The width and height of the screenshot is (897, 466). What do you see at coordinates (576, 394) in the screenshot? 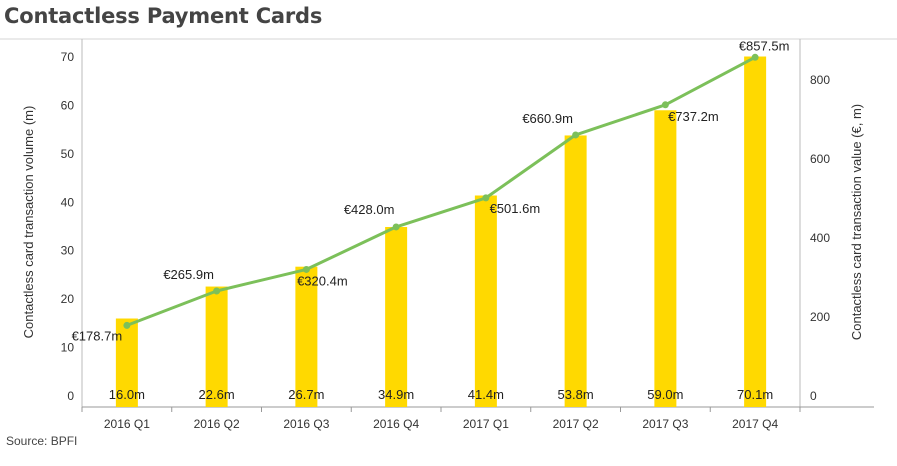
I see `bar-value-label: 53.8m` at bounding box center [576, 394].